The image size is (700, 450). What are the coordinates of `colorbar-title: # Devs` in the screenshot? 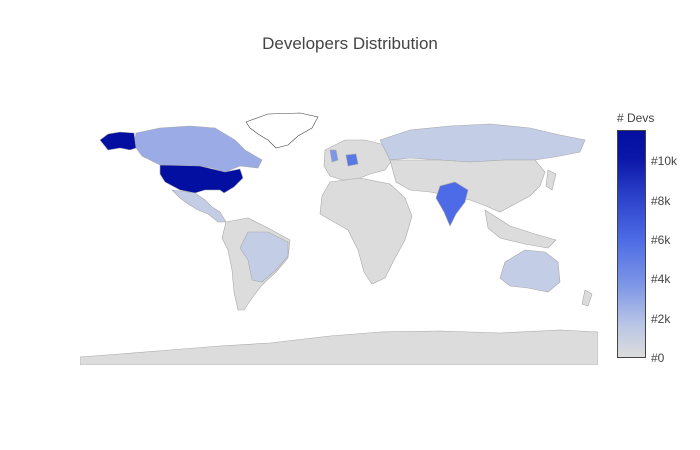 It's located at (636, 118).